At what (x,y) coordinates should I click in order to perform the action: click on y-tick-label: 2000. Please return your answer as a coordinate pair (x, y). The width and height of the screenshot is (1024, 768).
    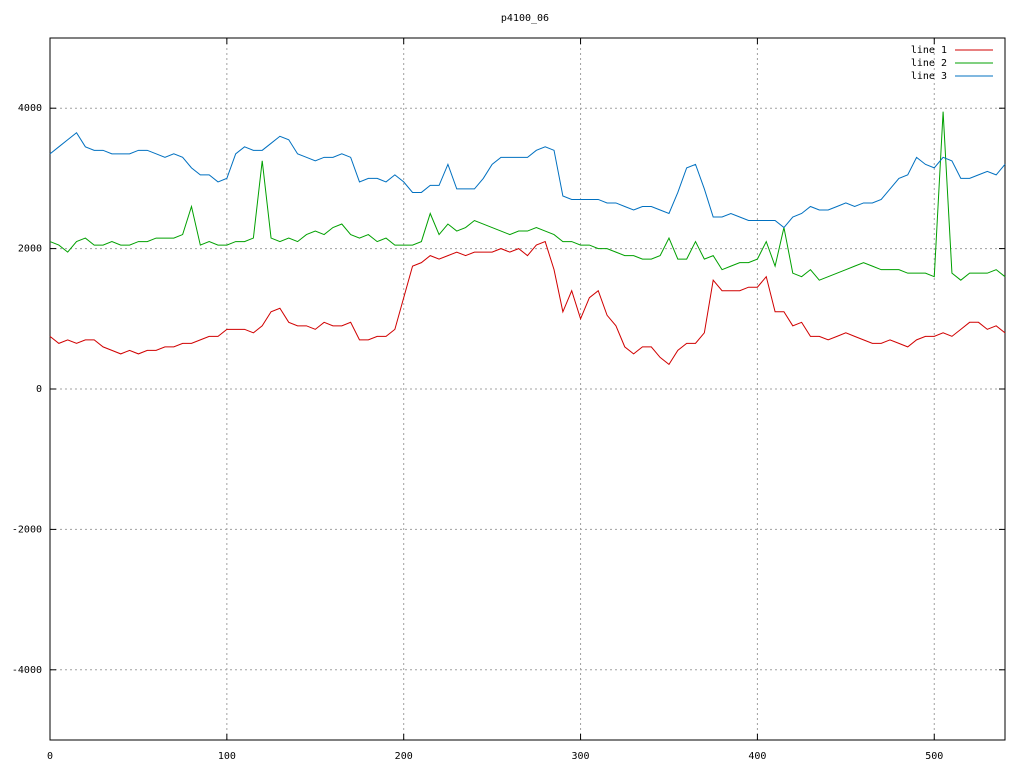
    Looking at the image, I should click on (30, 249).